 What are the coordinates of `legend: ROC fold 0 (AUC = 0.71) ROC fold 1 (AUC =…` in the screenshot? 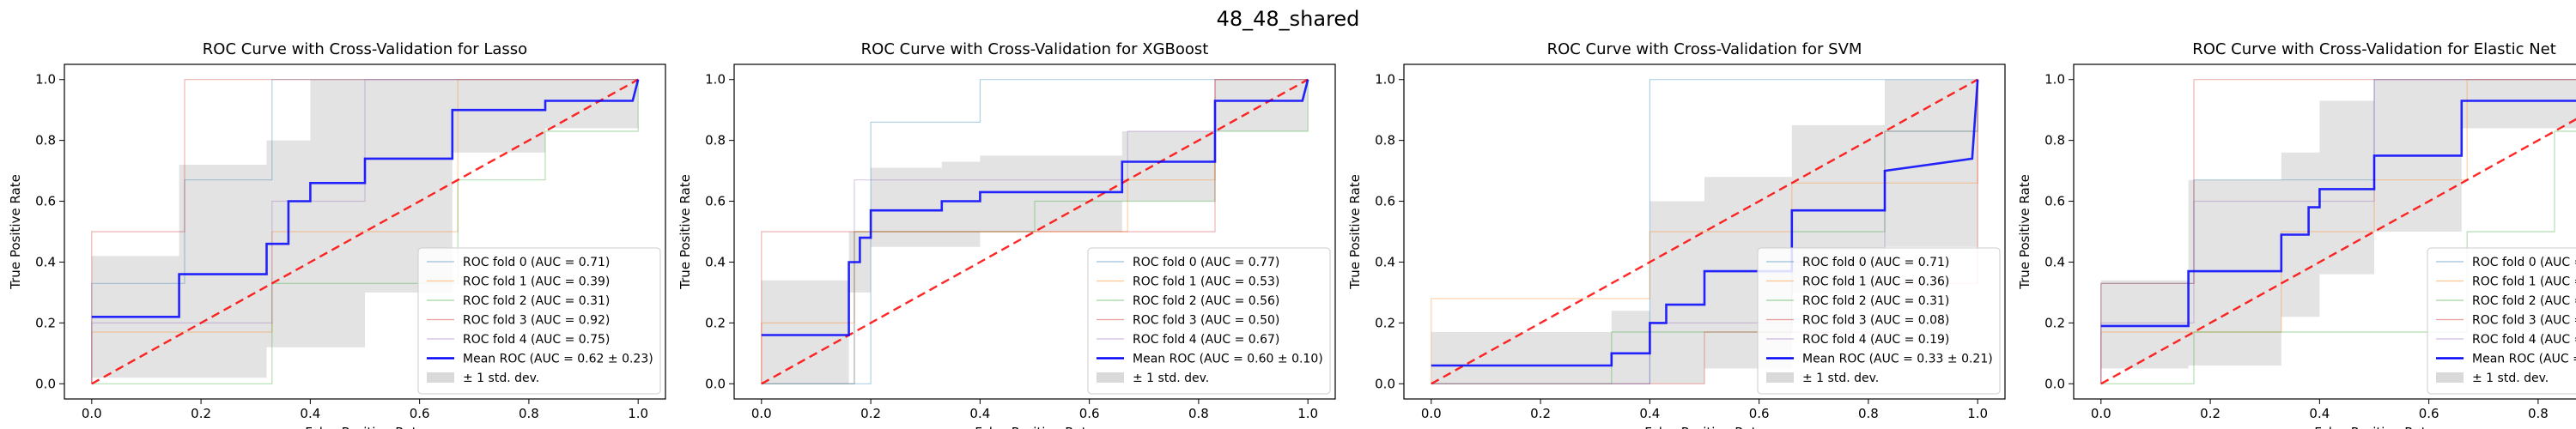 It's located at (2501, 321).